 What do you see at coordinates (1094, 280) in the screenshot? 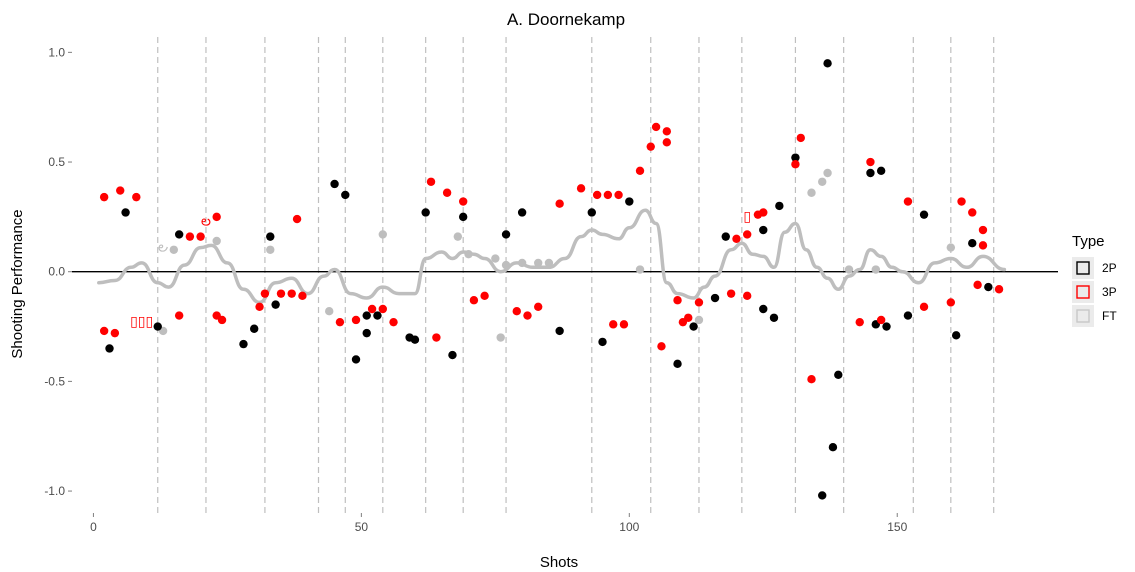
I see `legend: Type 2P 3P FT` at bounding box center [1094, 280].